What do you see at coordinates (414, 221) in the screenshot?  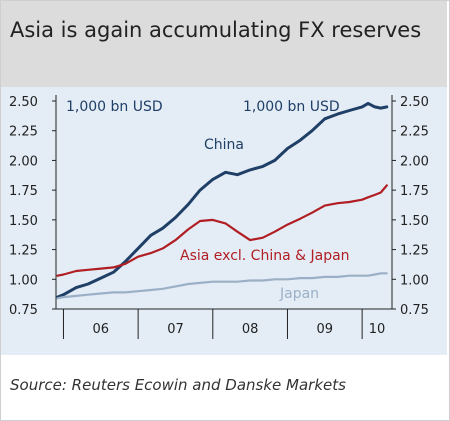 I see `y-tick-label-right: 1.50` at bounding box center [414, 221].